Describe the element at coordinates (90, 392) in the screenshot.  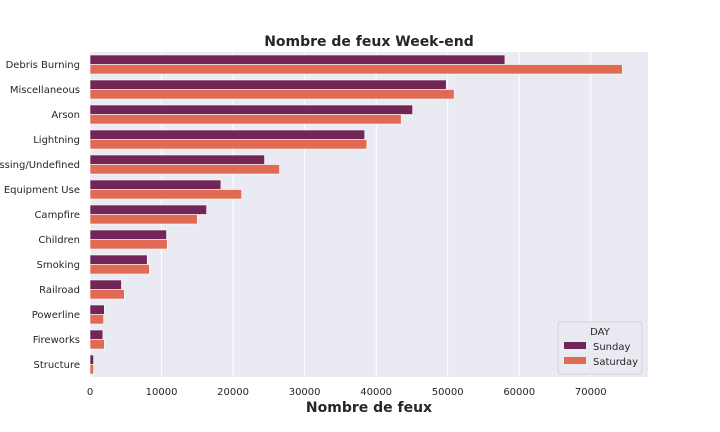
I see `x-tick-label: 0` at that location.